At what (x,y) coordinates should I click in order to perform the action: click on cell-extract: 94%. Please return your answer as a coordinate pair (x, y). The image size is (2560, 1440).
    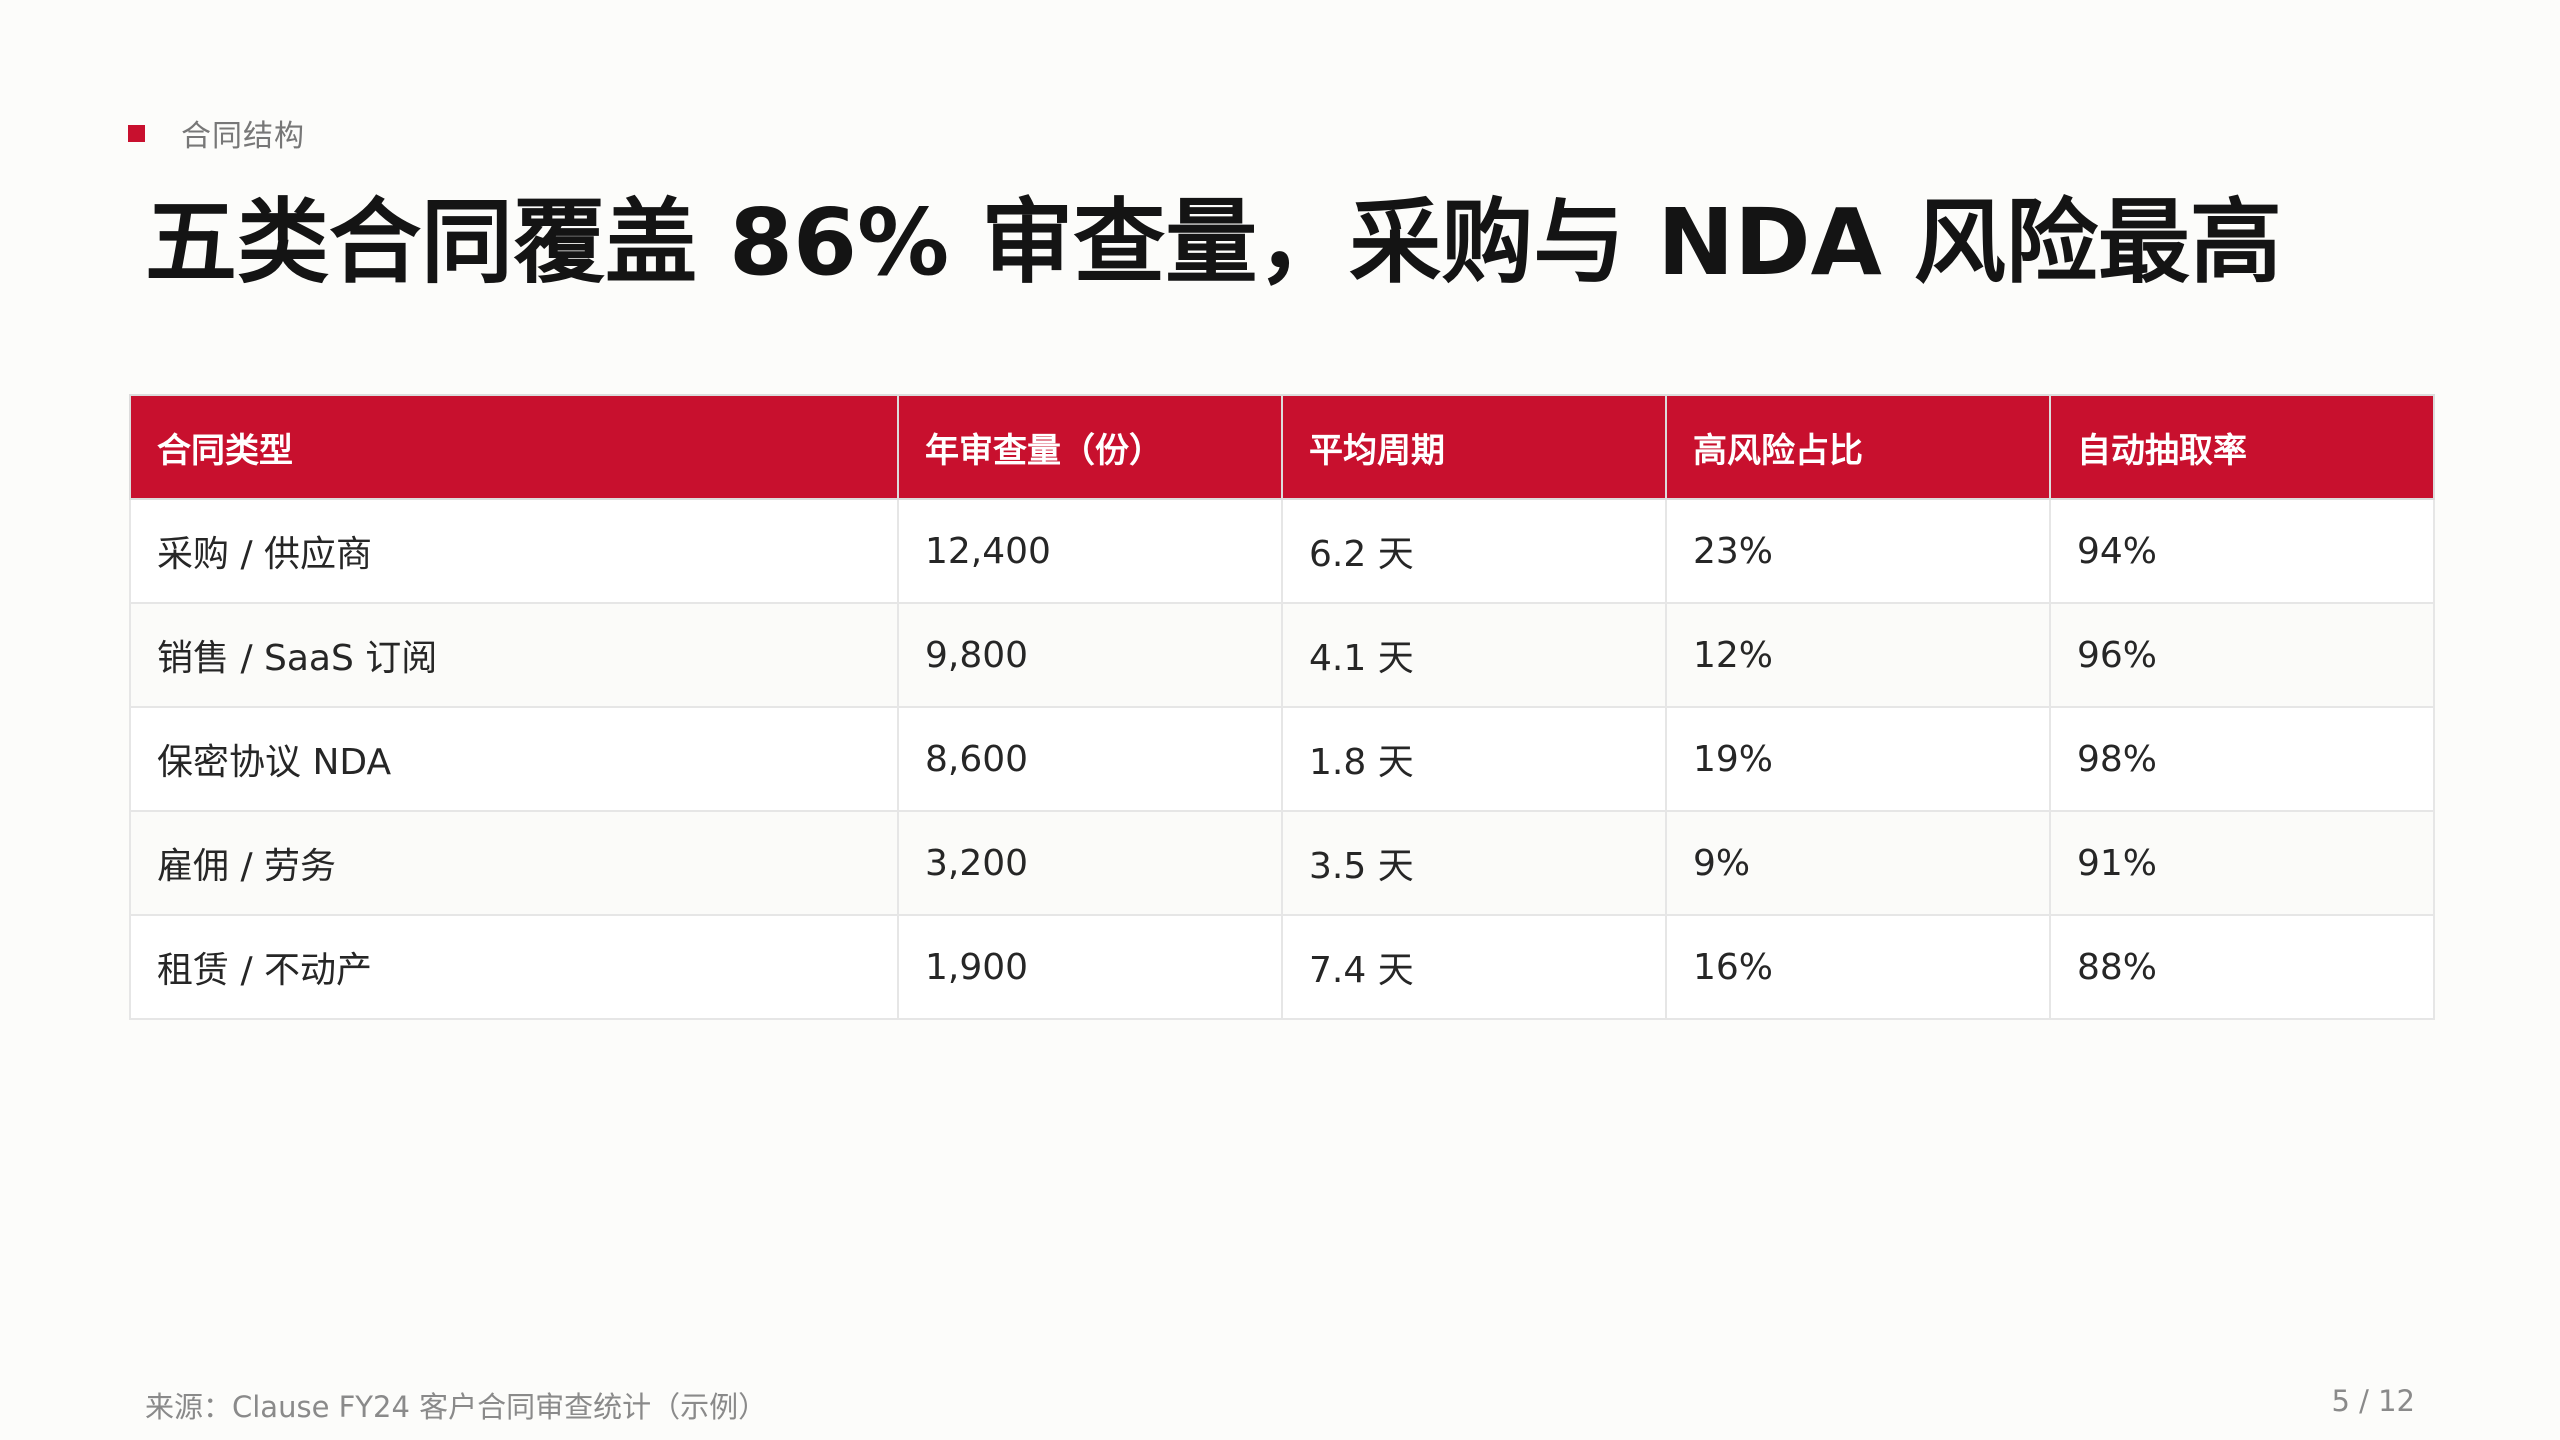
    Looking at the image, I should click on (2242, 551).